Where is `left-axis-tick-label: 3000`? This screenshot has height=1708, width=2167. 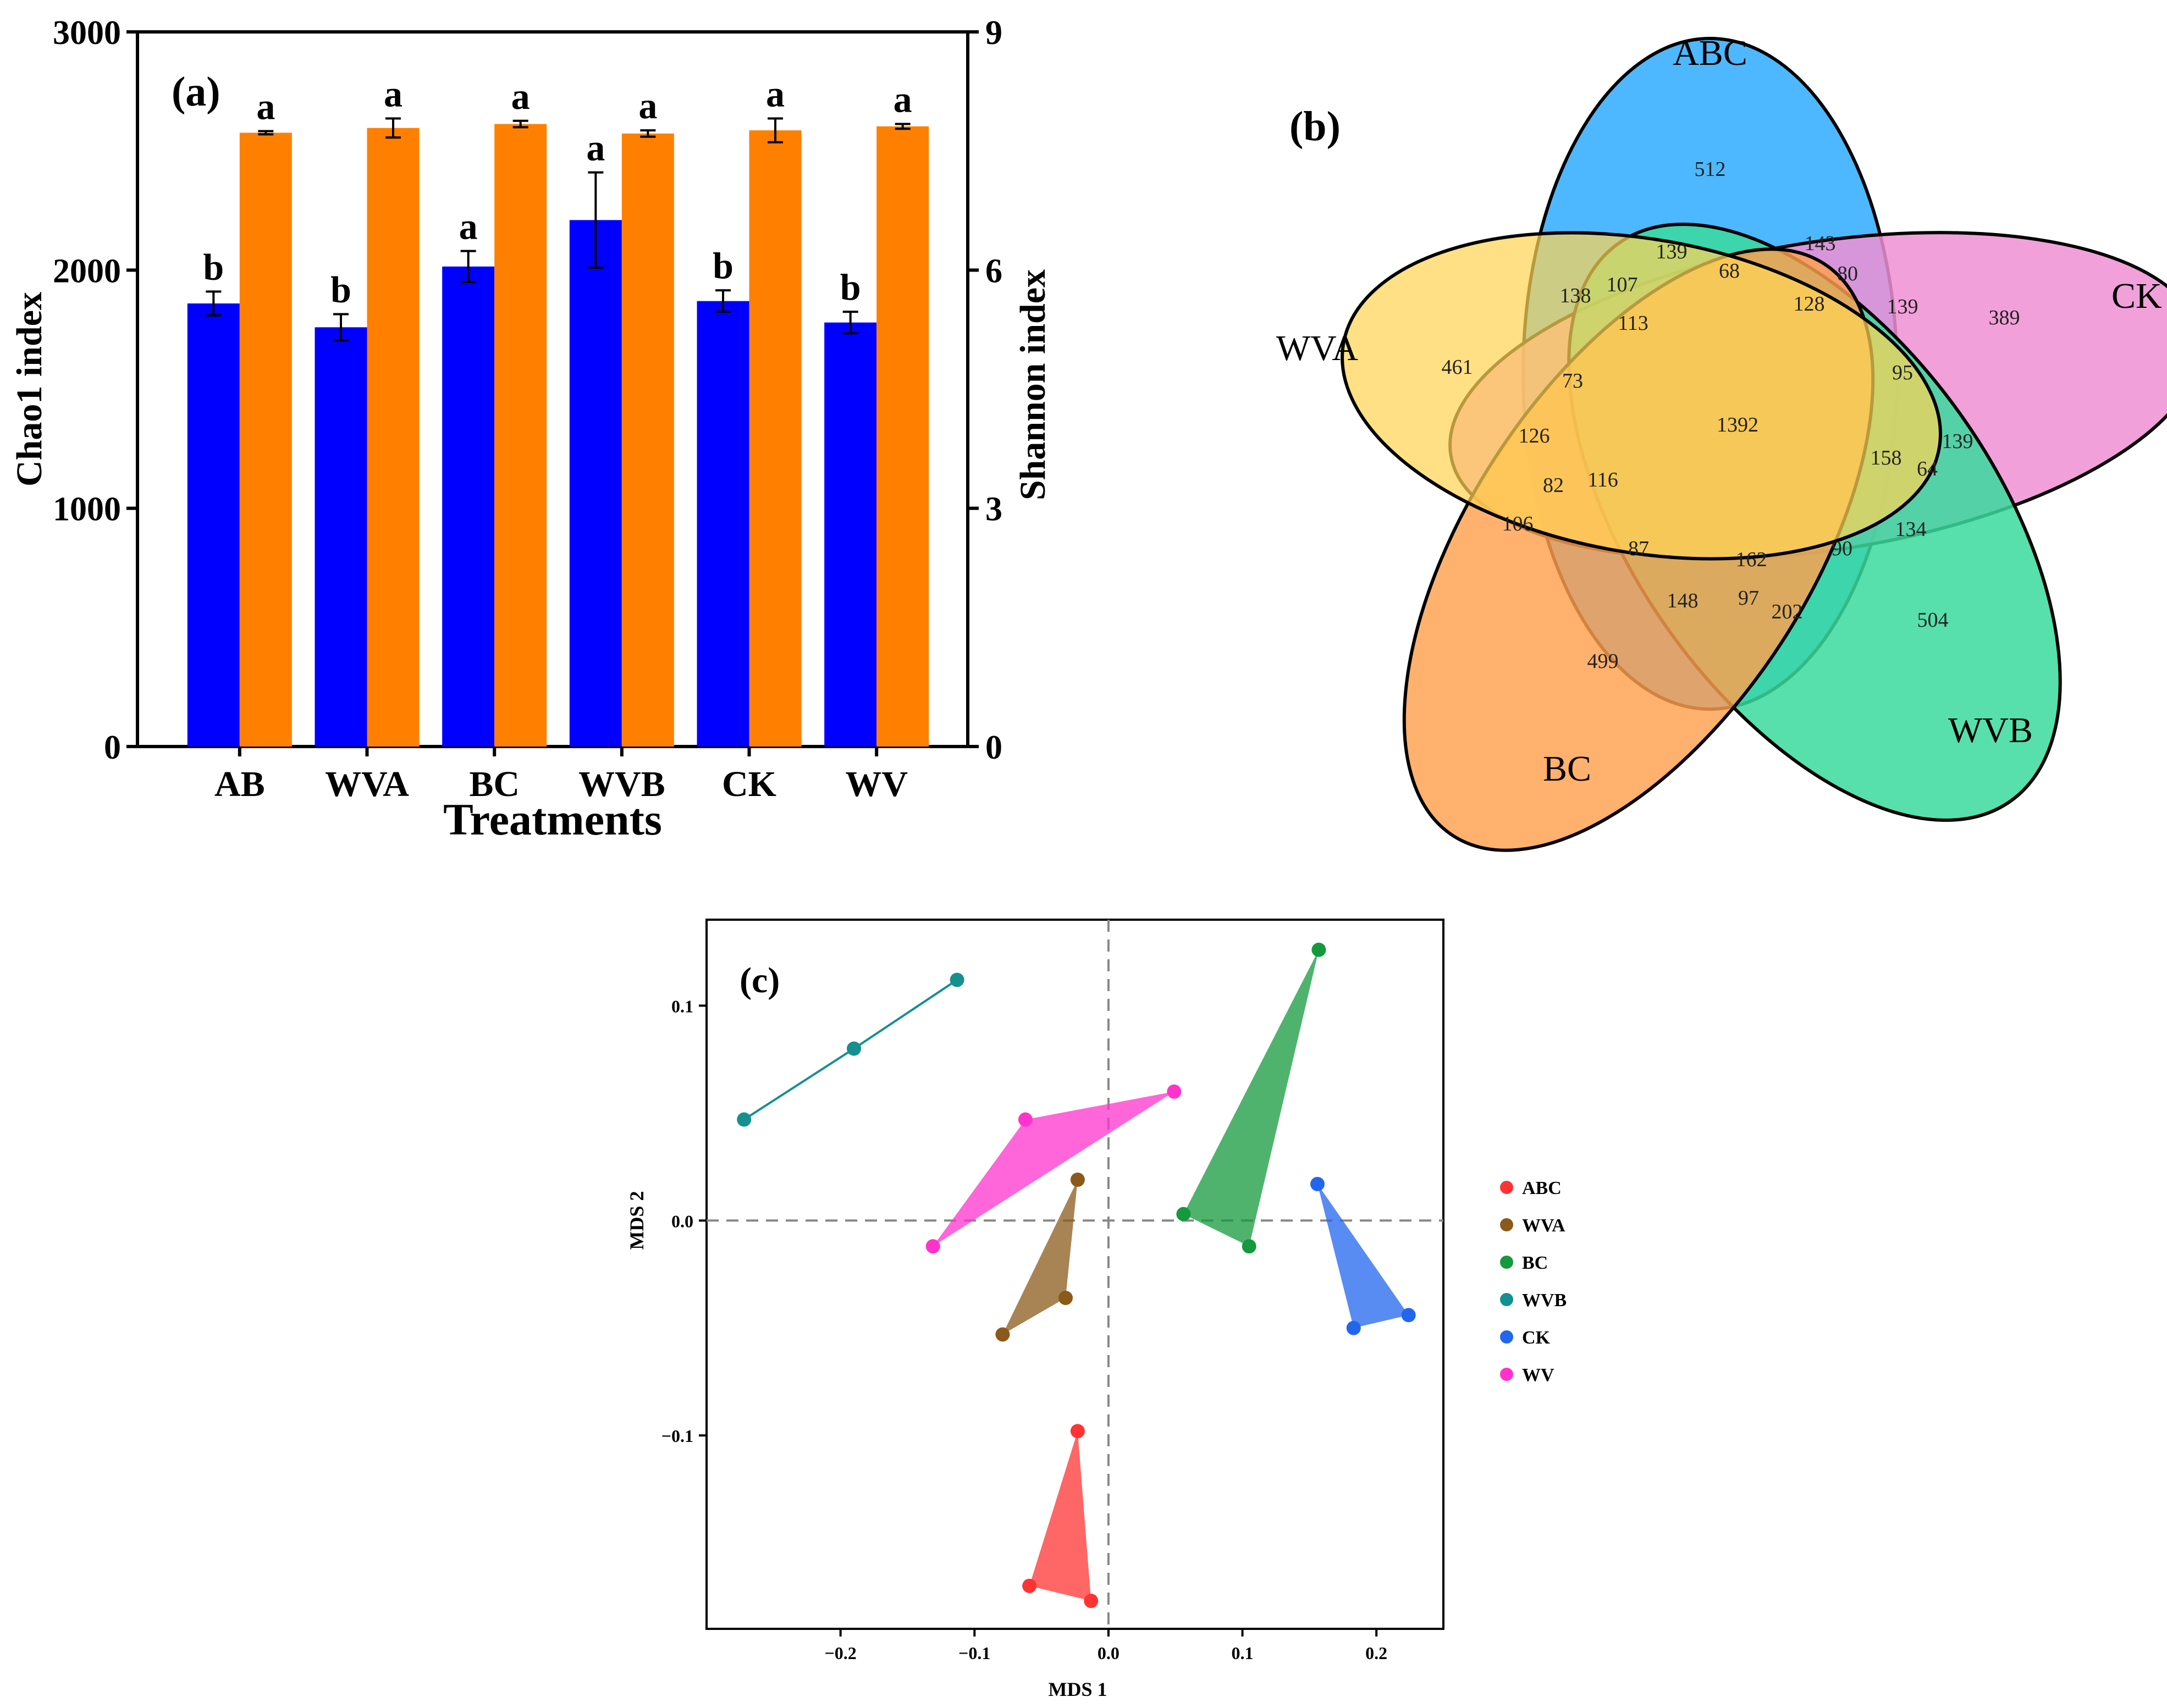
left-axis-tick-label: 3000 is located at coordinates (87, 33).